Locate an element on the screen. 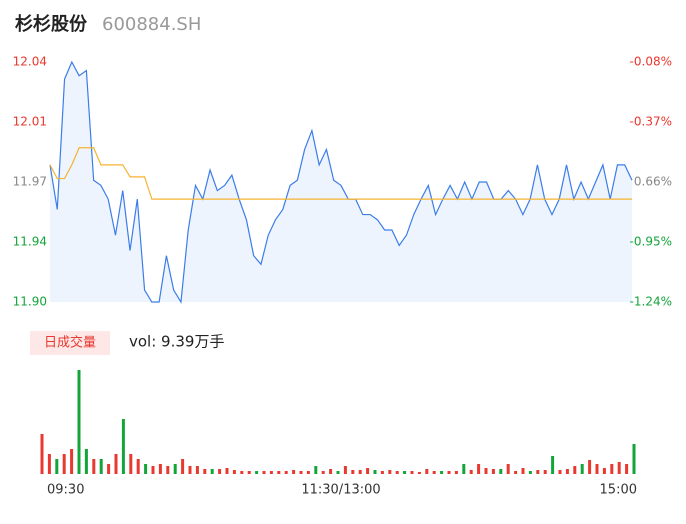 The height and width of the screenshot is (524, 686). y2-tick-label: -0.08% is located at coordinates (651, 62).